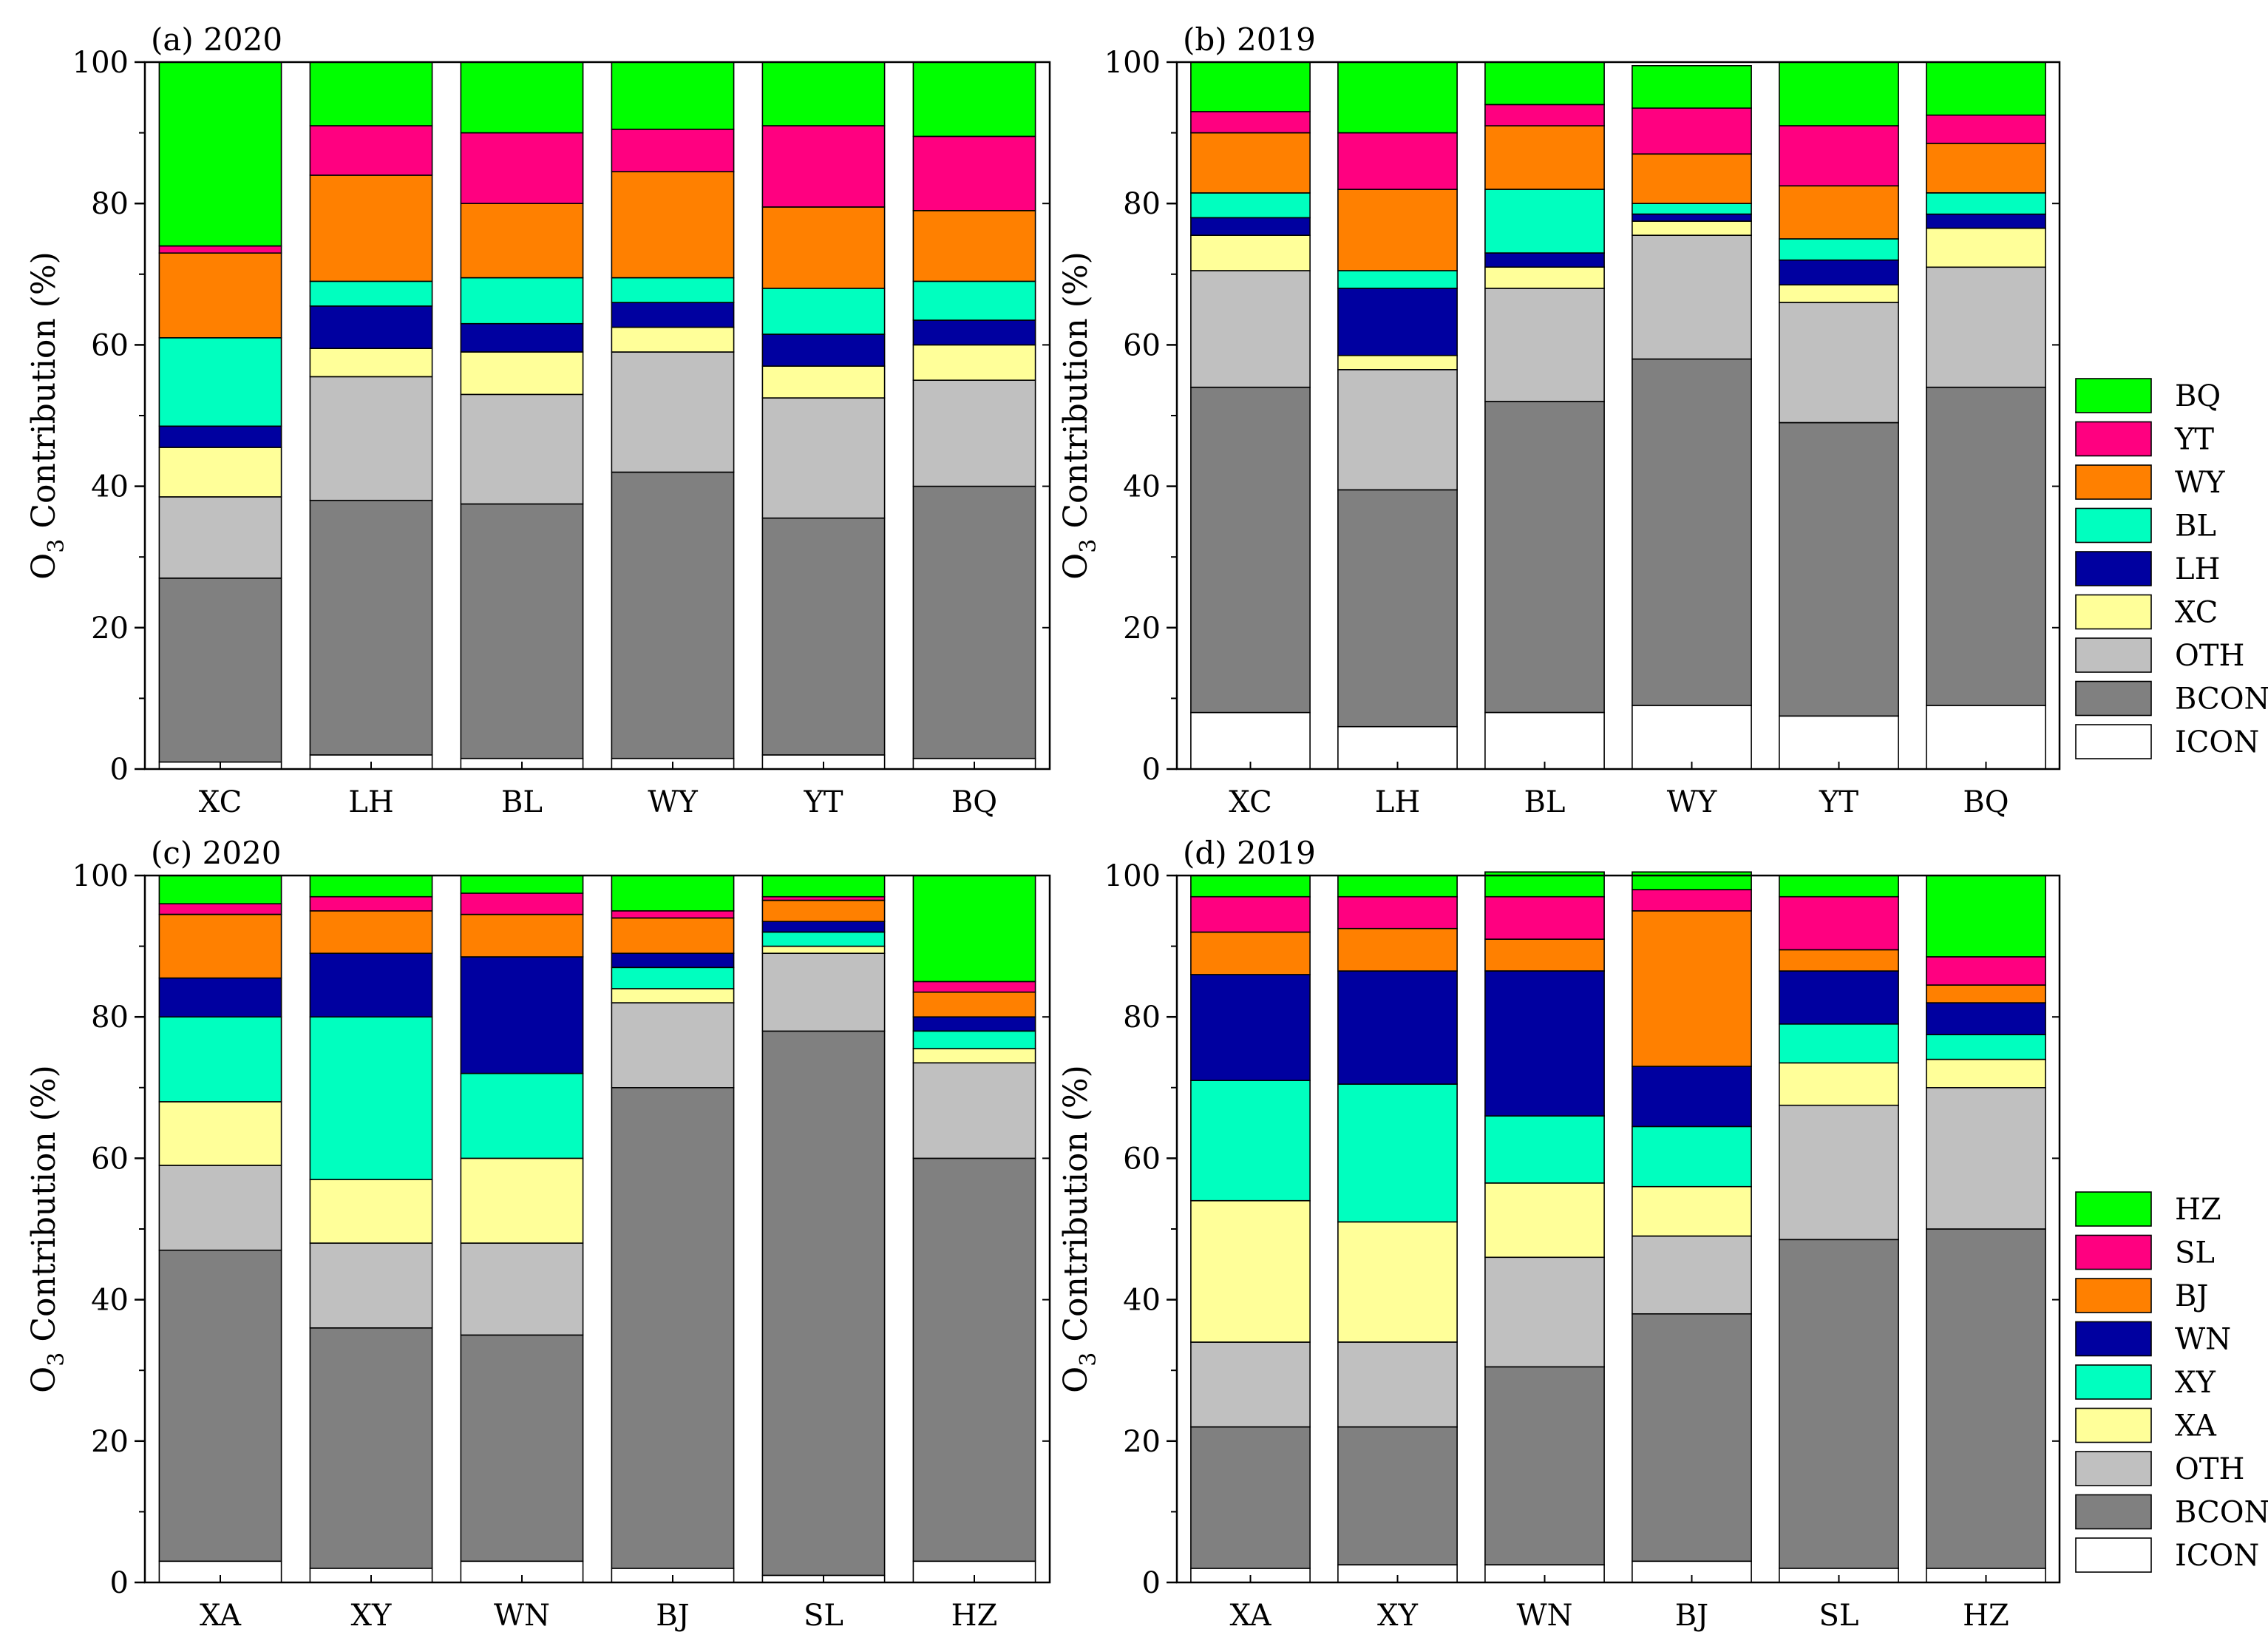  Describe the element at coordinates (1398, 608) in the screenshot. I see `bar-segment-bcon-lh` at that location.